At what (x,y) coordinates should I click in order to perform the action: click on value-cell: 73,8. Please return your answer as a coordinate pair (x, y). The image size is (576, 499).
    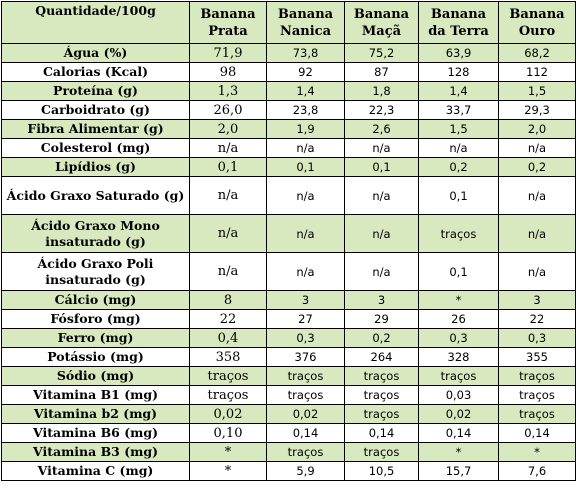
    Looking at the image, I should click on (305, 53).